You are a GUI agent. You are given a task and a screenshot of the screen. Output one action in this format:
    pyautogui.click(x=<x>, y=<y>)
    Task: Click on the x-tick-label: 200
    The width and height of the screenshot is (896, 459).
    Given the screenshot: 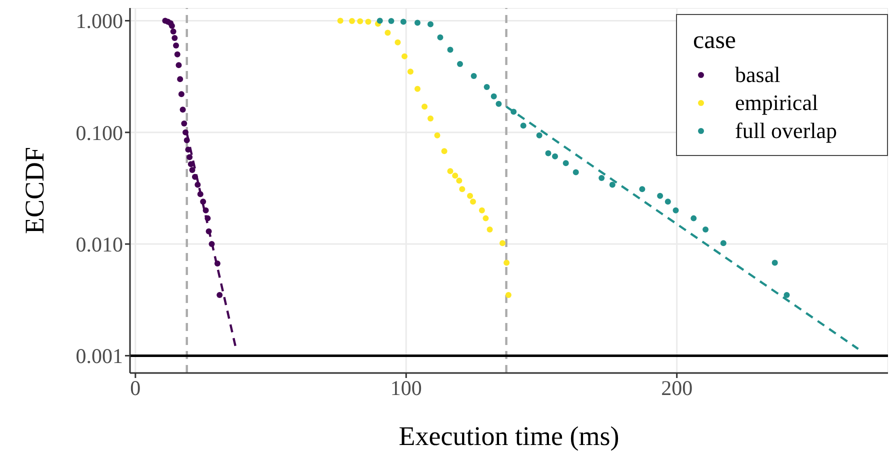 What is the action you would take?
    pyautogui.click(x=677, y=388)
    